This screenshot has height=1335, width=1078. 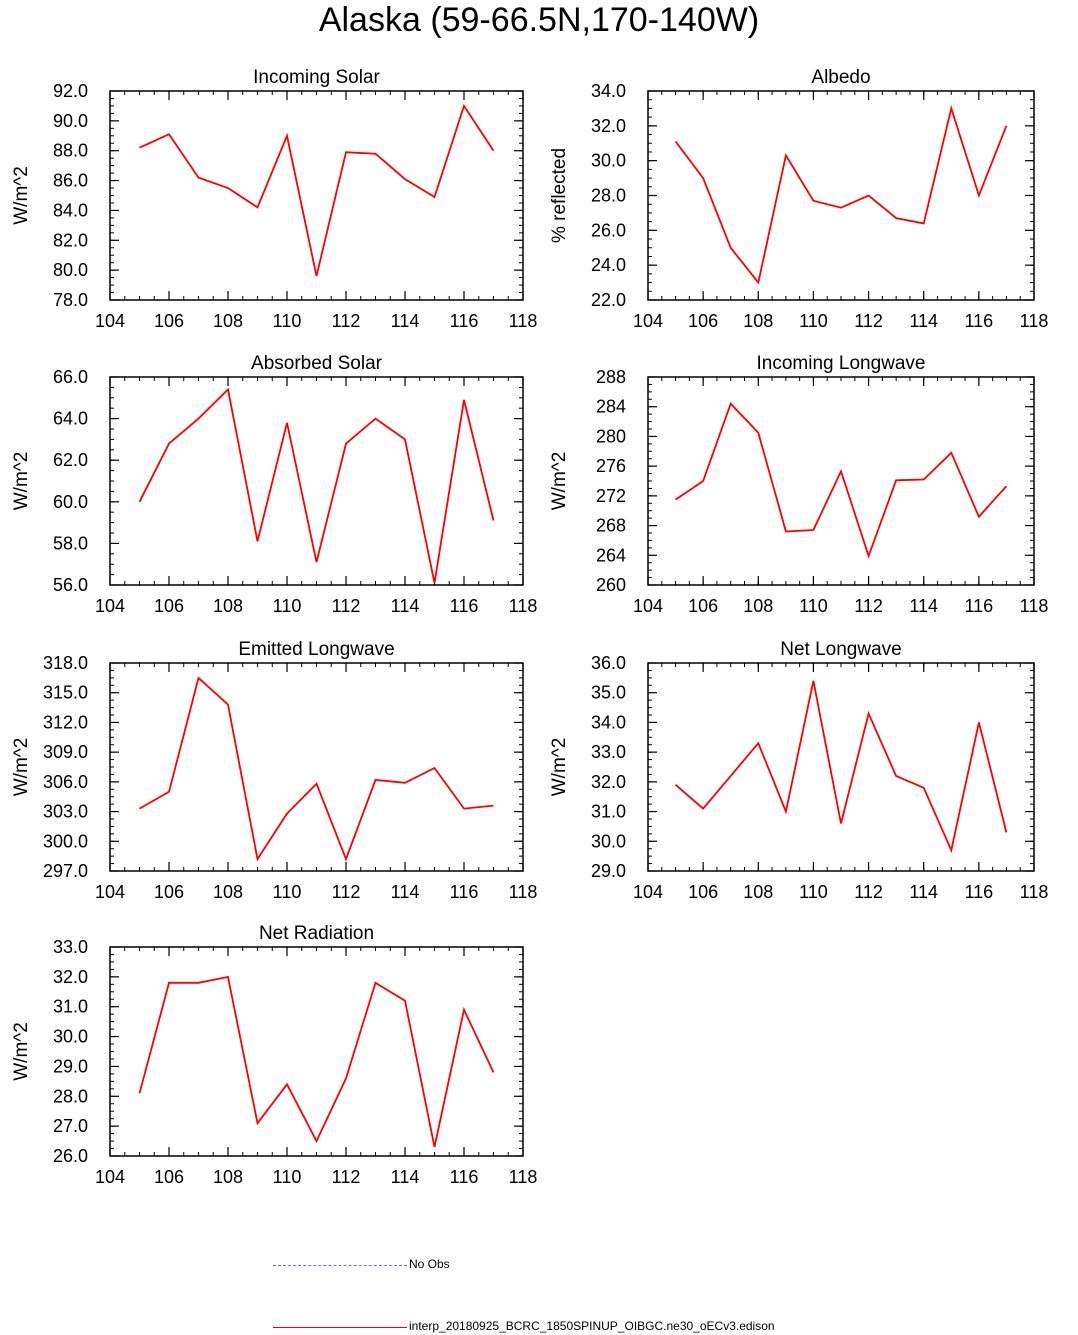 What do you see at coordinates (611, 407) in the screenshot?
I see `y-tick-label: 284` at bounding box center [611, 407].